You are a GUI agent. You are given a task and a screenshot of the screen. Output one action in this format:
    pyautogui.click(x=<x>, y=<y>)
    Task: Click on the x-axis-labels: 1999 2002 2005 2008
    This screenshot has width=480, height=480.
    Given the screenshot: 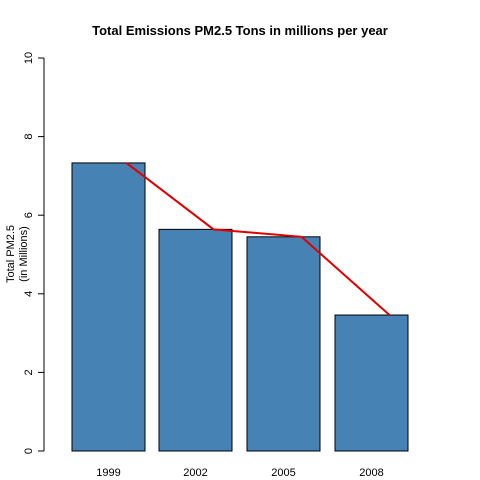 What is the action you would take?
    pyautogui.click(x=239, y=473)
    